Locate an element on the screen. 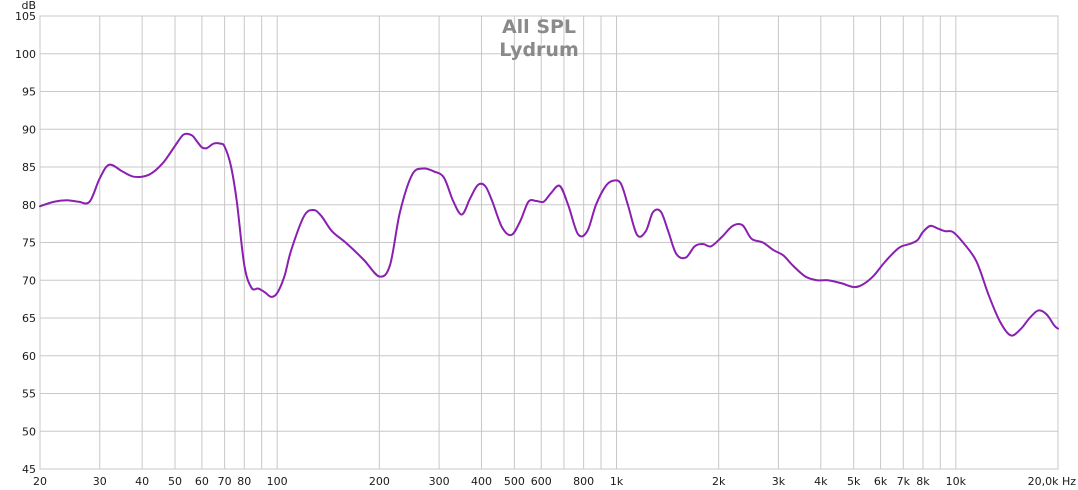  x-tick-label: 7k is located at coordinates (904, 481).